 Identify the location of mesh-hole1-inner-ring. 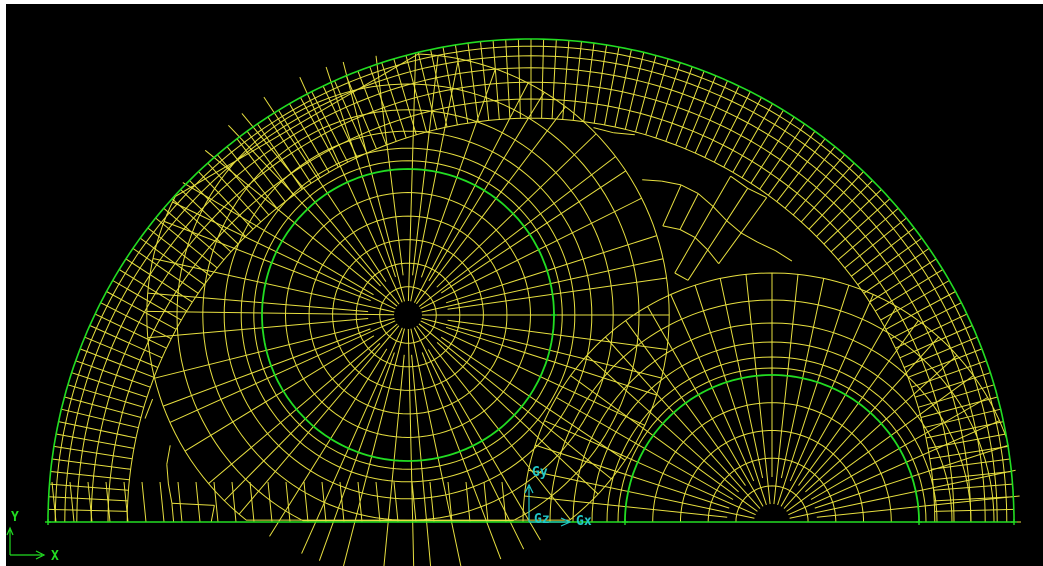
(408, 315).